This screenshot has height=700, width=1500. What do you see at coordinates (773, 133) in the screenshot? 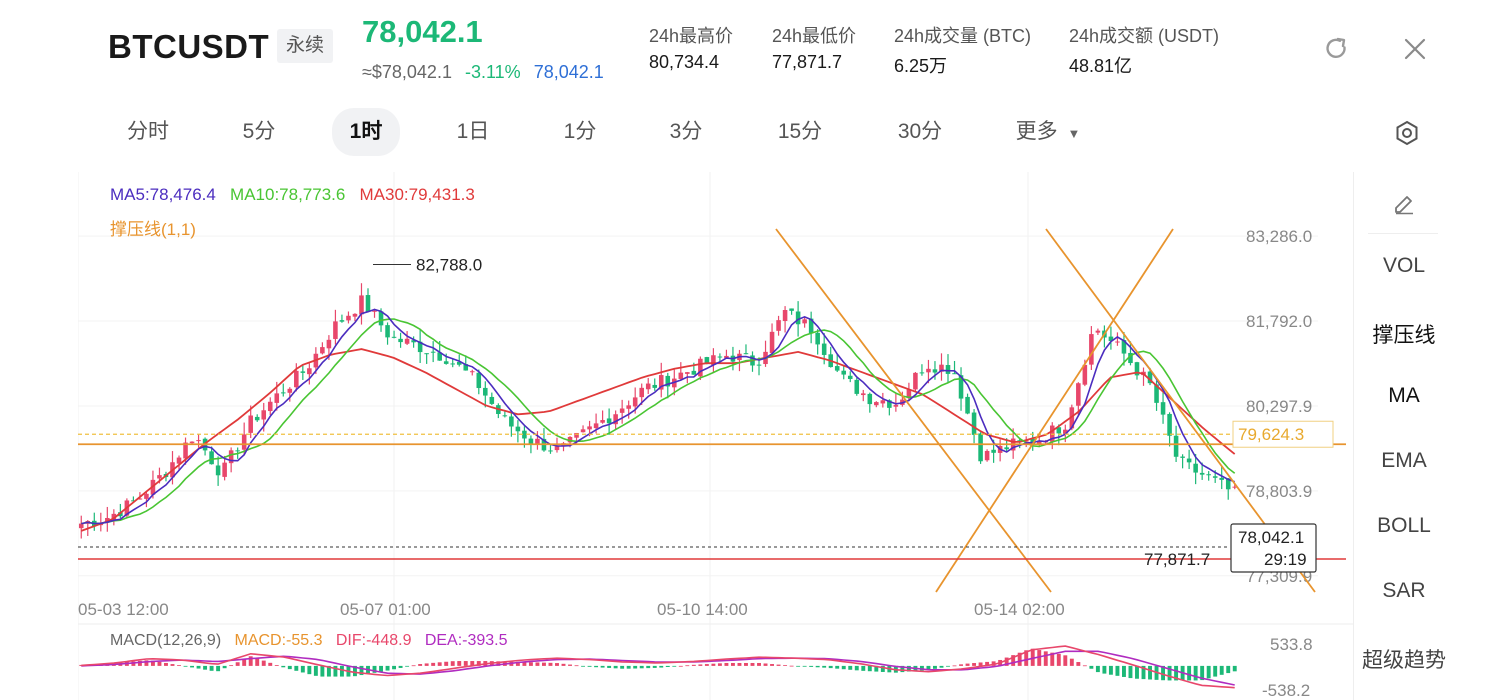
I see `interval-tabs: 分时 5分 1时 1日 1分 3分 15分 30分 更多 ▼` at bounding box center [773, 133].